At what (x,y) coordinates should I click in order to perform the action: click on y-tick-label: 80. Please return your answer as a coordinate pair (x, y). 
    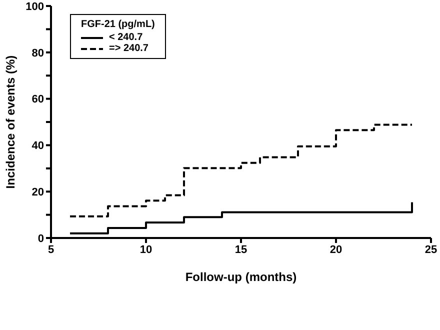
    Looking at the image, I should click on (38, 53).